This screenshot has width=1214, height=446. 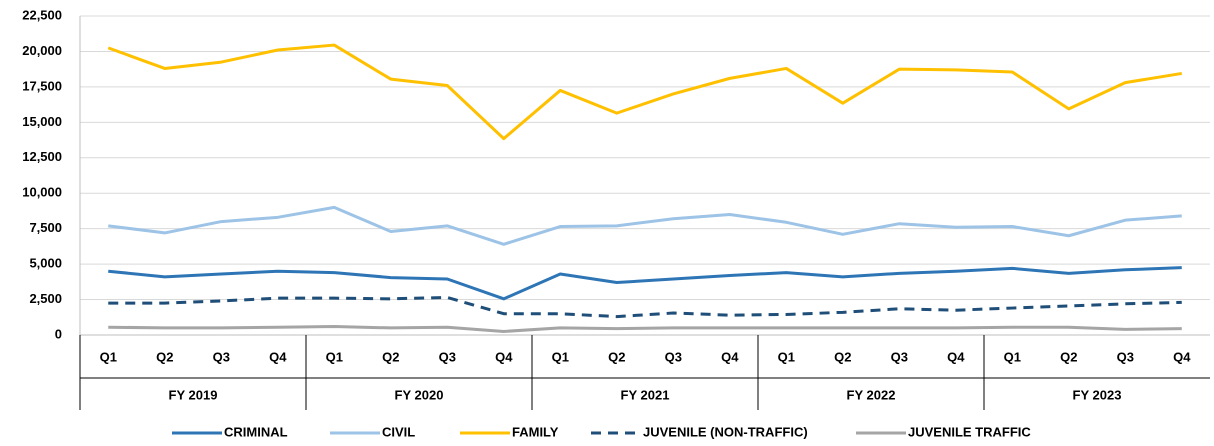 I want to click on y-tick-label: 22,500, so click(x=42, y=14).